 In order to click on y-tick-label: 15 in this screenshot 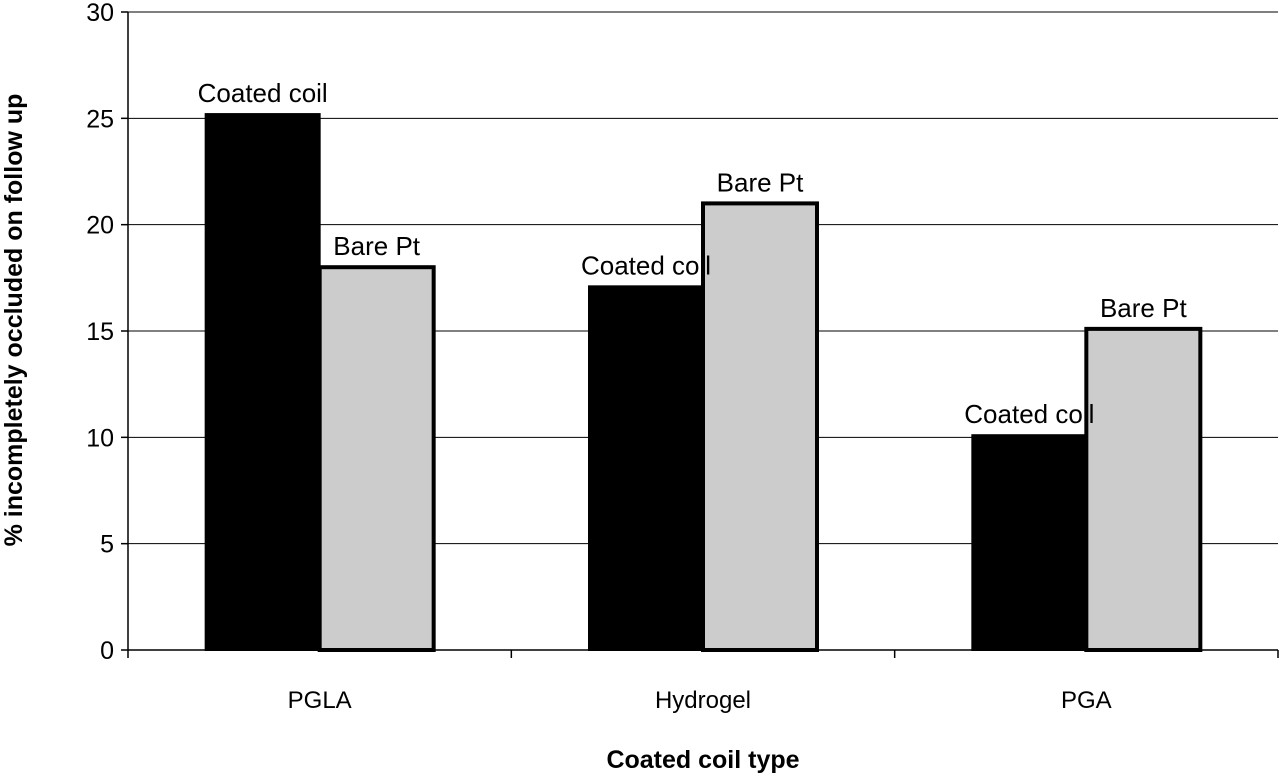, I will do `click(100, 332)`.